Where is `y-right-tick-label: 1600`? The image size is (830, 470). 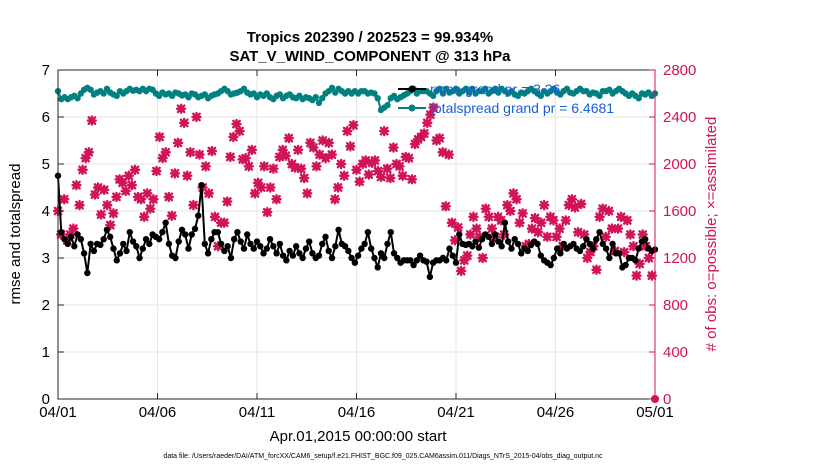
y-right-tick-label: 1600 is located at coordinates (679, 211).